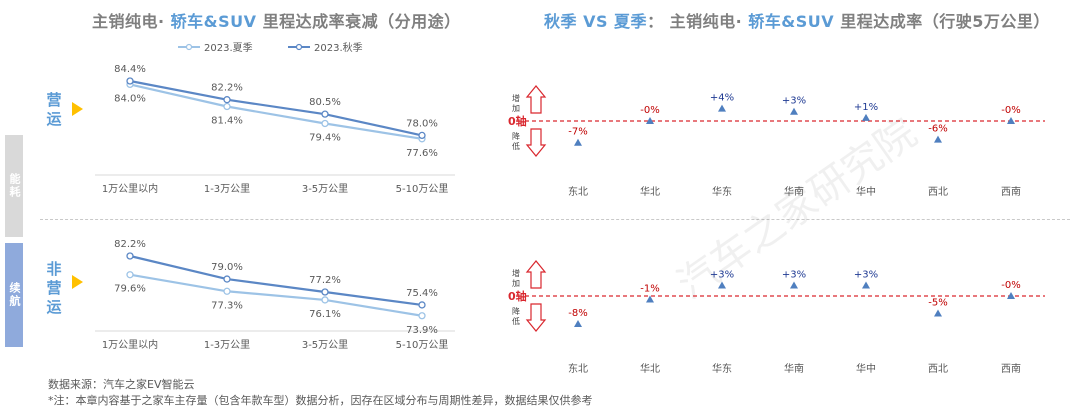  I want to click on region-value-label-5: -6%, so click(937, 129).